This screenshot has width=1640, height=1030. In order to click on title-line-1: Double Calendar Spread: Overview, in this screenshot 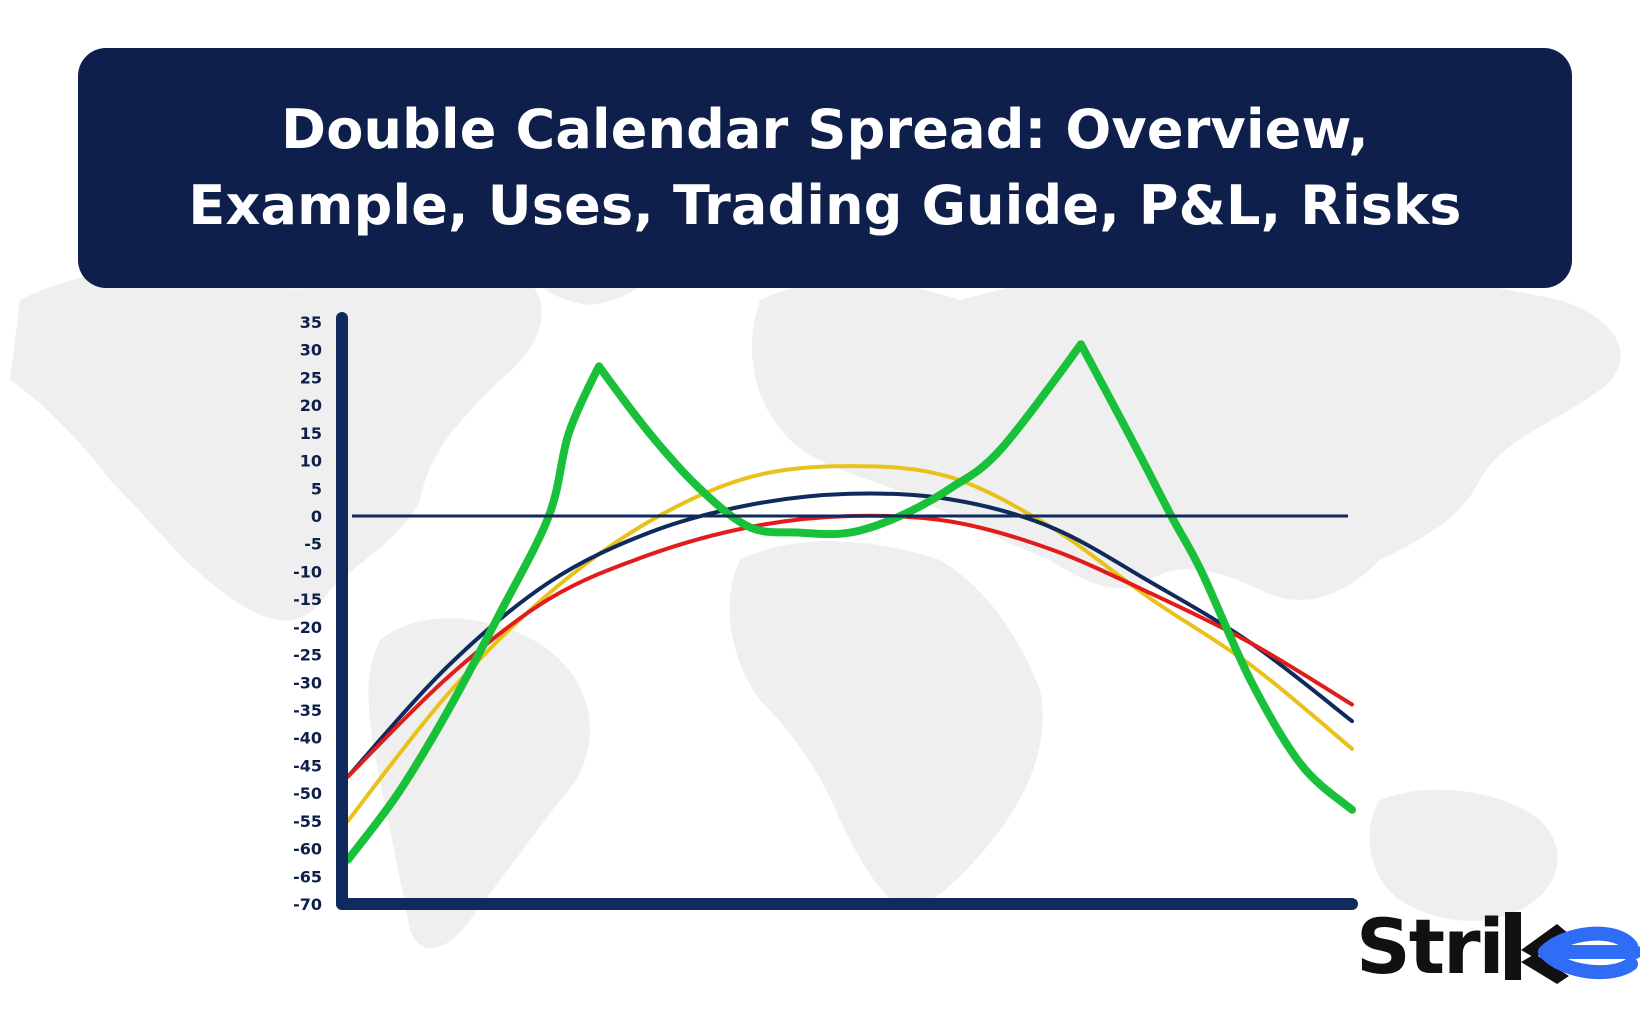, I will do `click(825, 129)`.